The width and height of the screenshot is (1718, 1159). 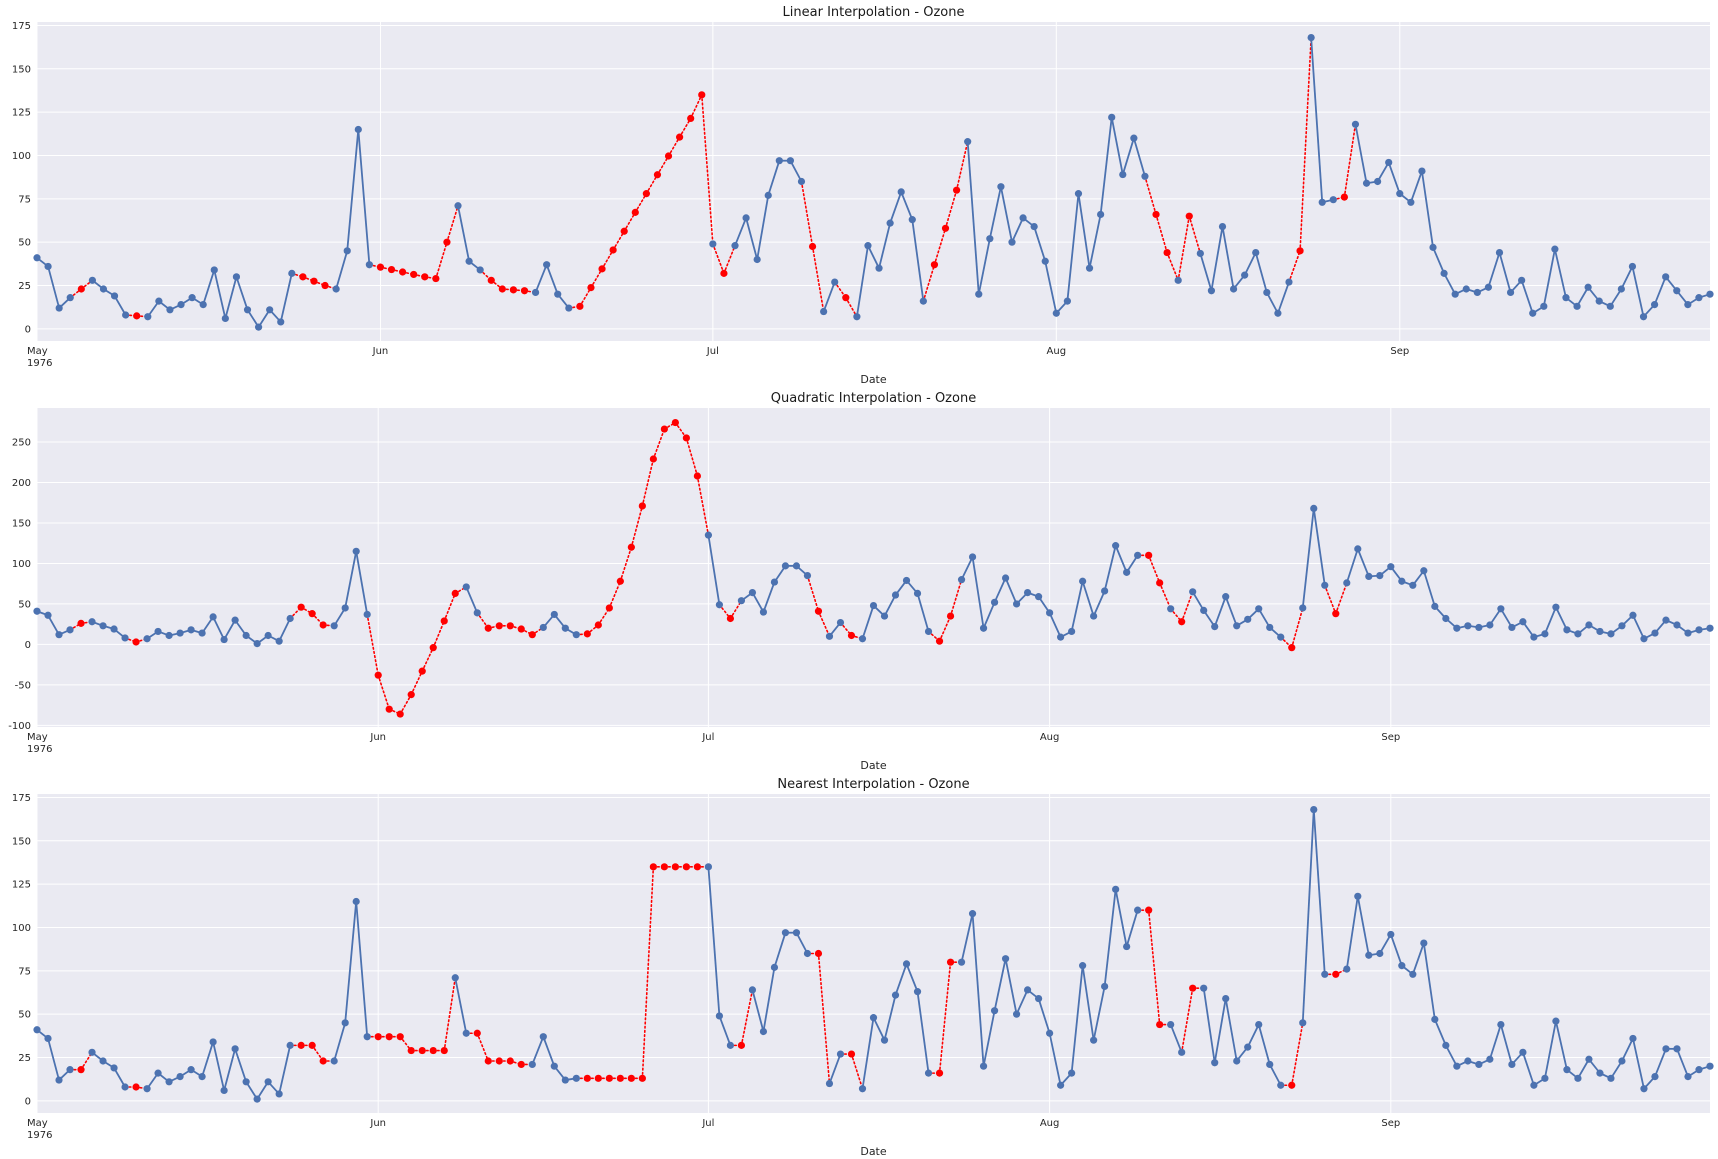 What do you see at coordinates (21, 523) in the screenshot?
I see `y-tick-label: 150` at bounding box center [21, 523].